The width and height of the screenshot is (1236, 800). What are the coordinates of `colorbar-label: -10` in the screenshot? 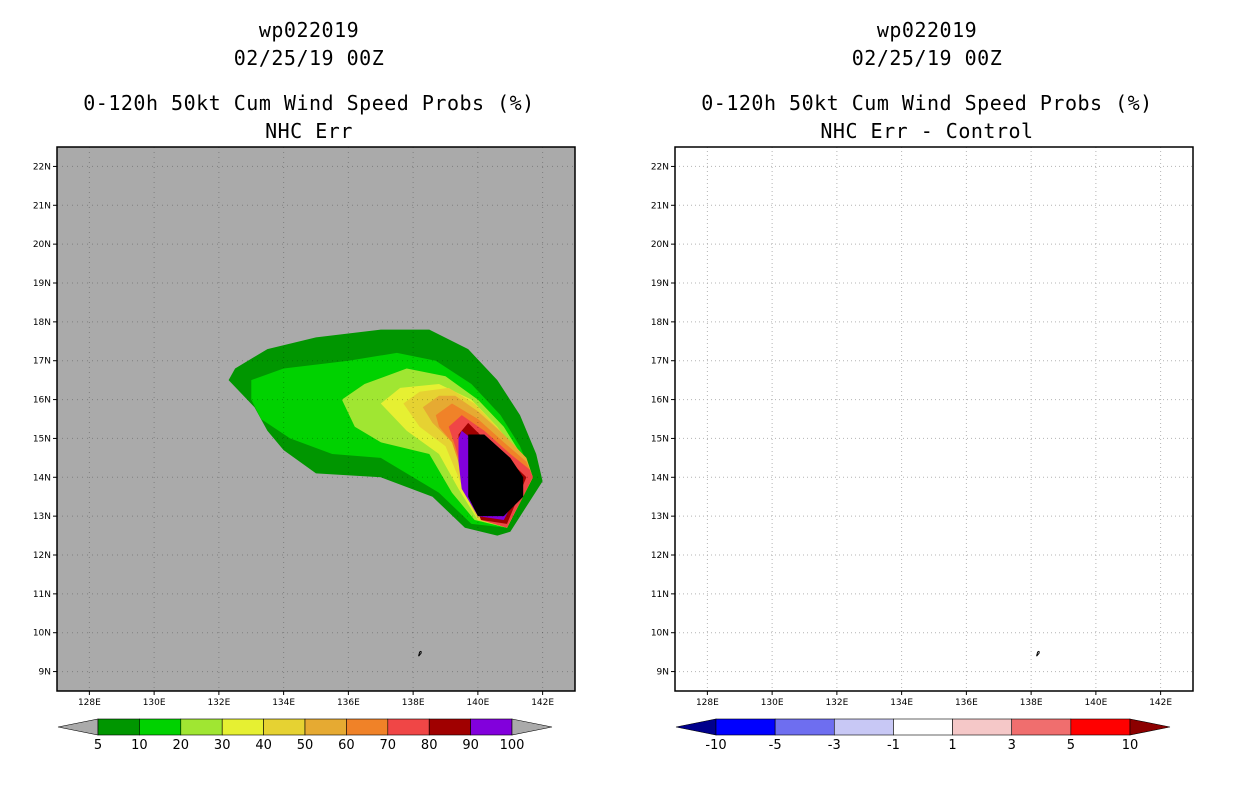 It's located at (715, 745).